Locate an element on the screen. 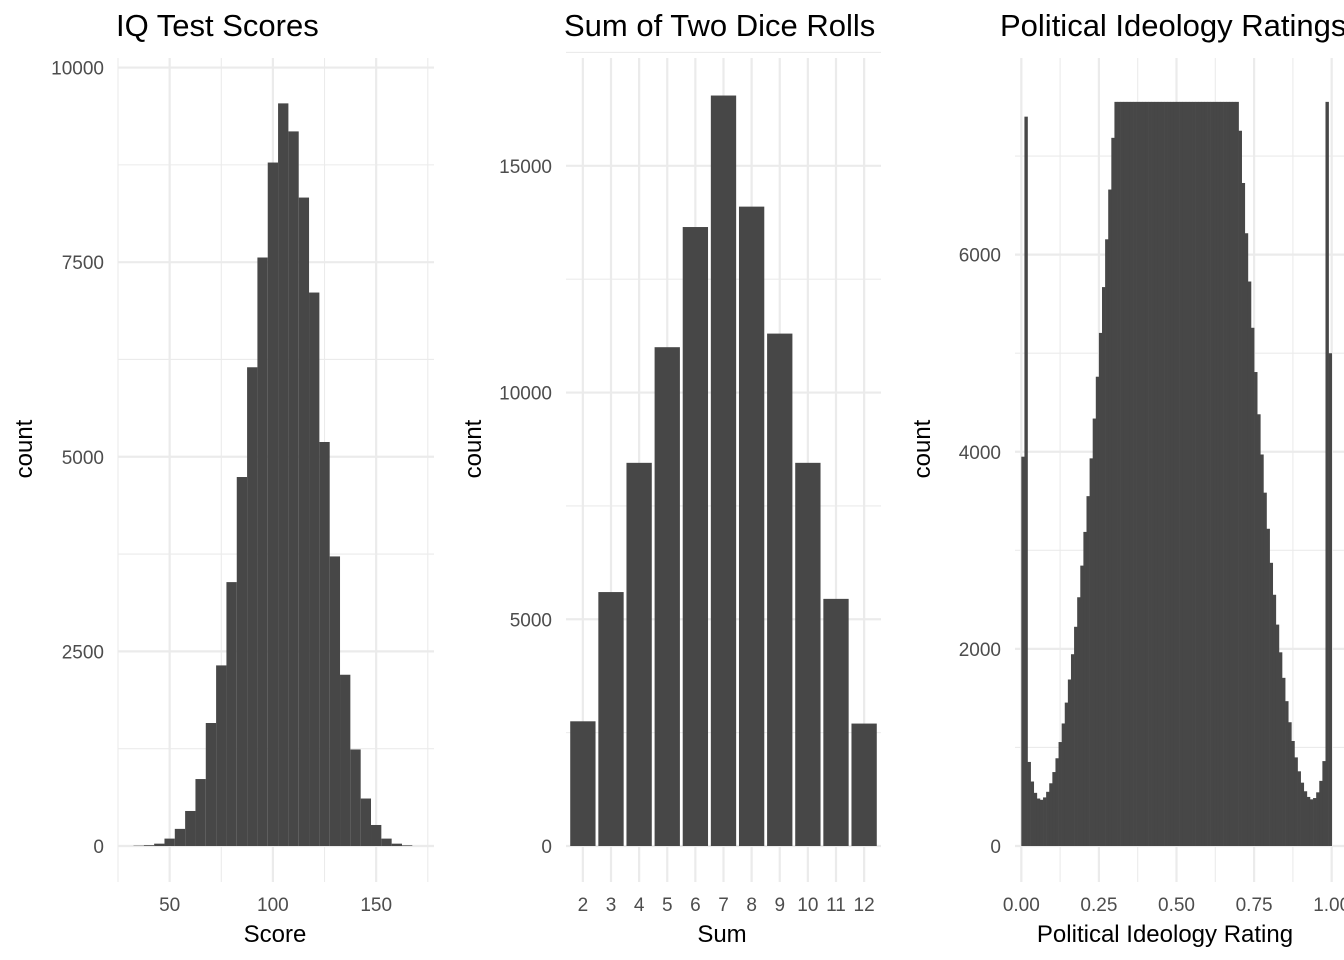 The image size is (1344, 960). x-tick-label: 6 is located at coordinates (695, 905).